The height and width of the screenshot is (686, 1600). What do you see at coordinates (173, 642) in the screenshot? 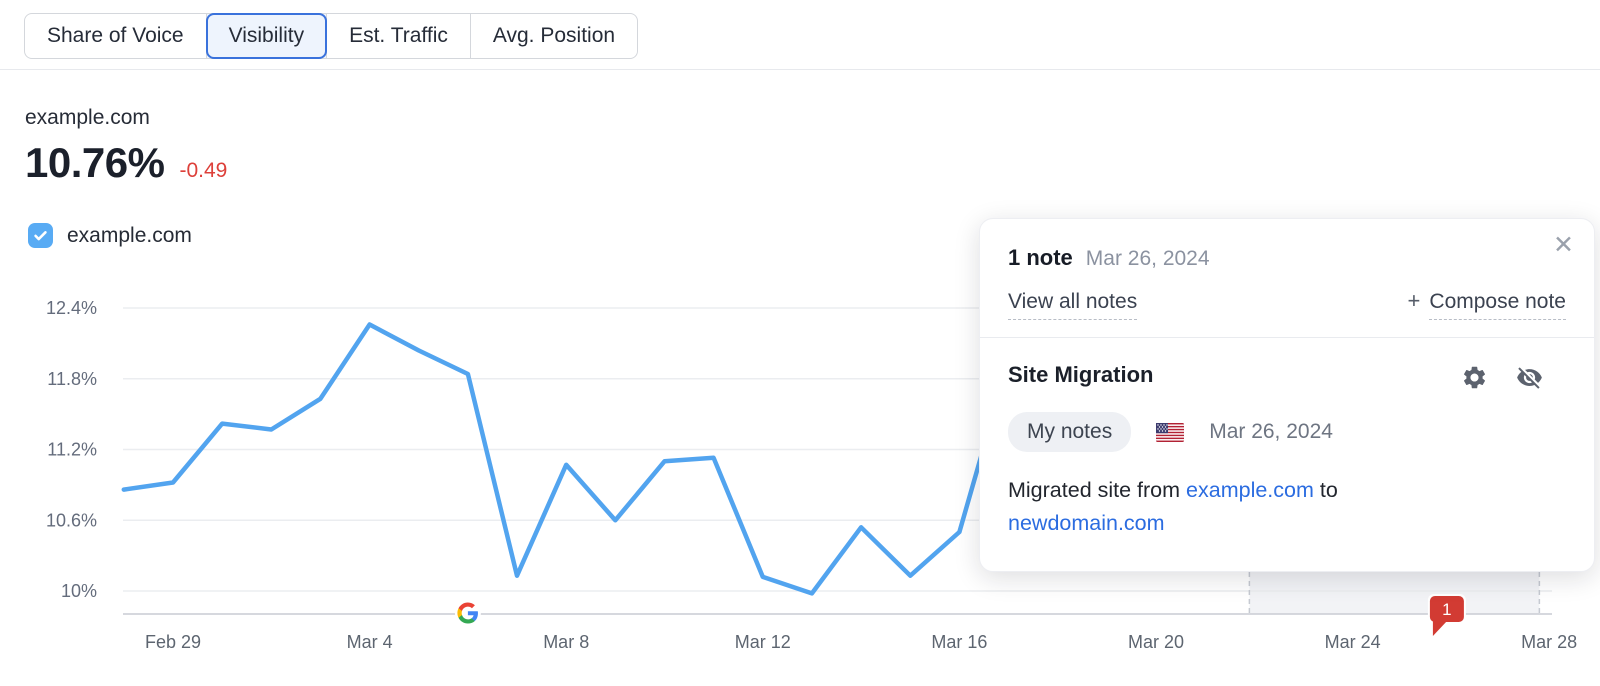
I see `x-axis-label: Feb 29` at bounding box center [173, 642].